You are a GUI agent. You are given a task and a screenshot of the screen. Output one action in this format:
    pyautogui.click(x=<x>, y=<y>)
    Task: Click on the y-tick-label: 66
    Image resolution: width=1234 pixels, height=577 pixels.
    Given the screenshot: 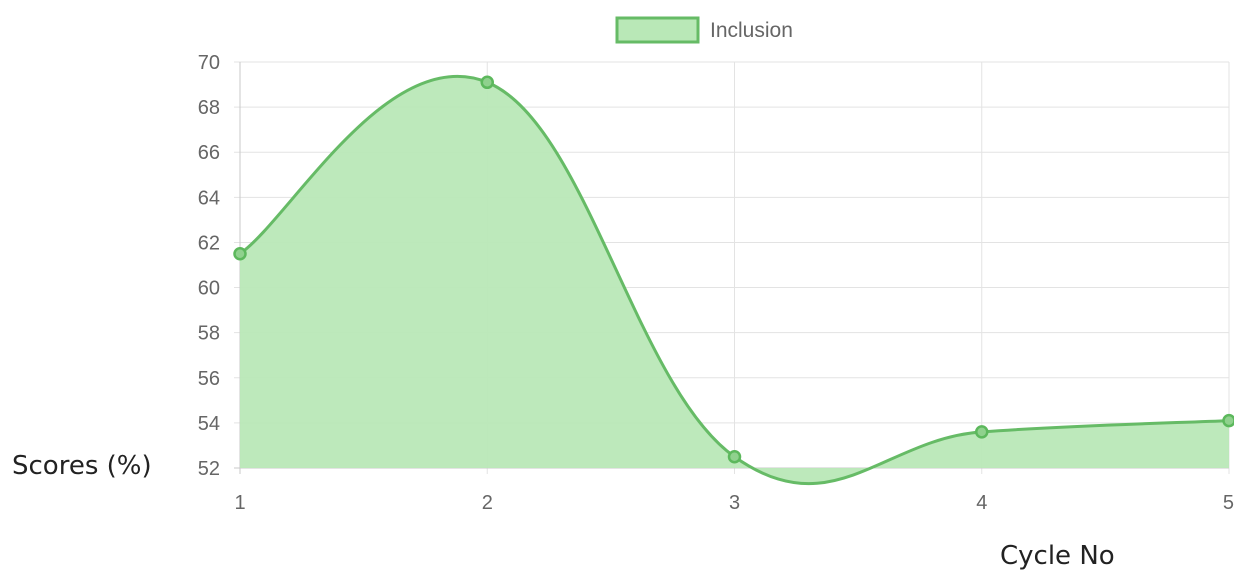 What is the action you would take?
    pyautogui.click(x=209, y=153)
    